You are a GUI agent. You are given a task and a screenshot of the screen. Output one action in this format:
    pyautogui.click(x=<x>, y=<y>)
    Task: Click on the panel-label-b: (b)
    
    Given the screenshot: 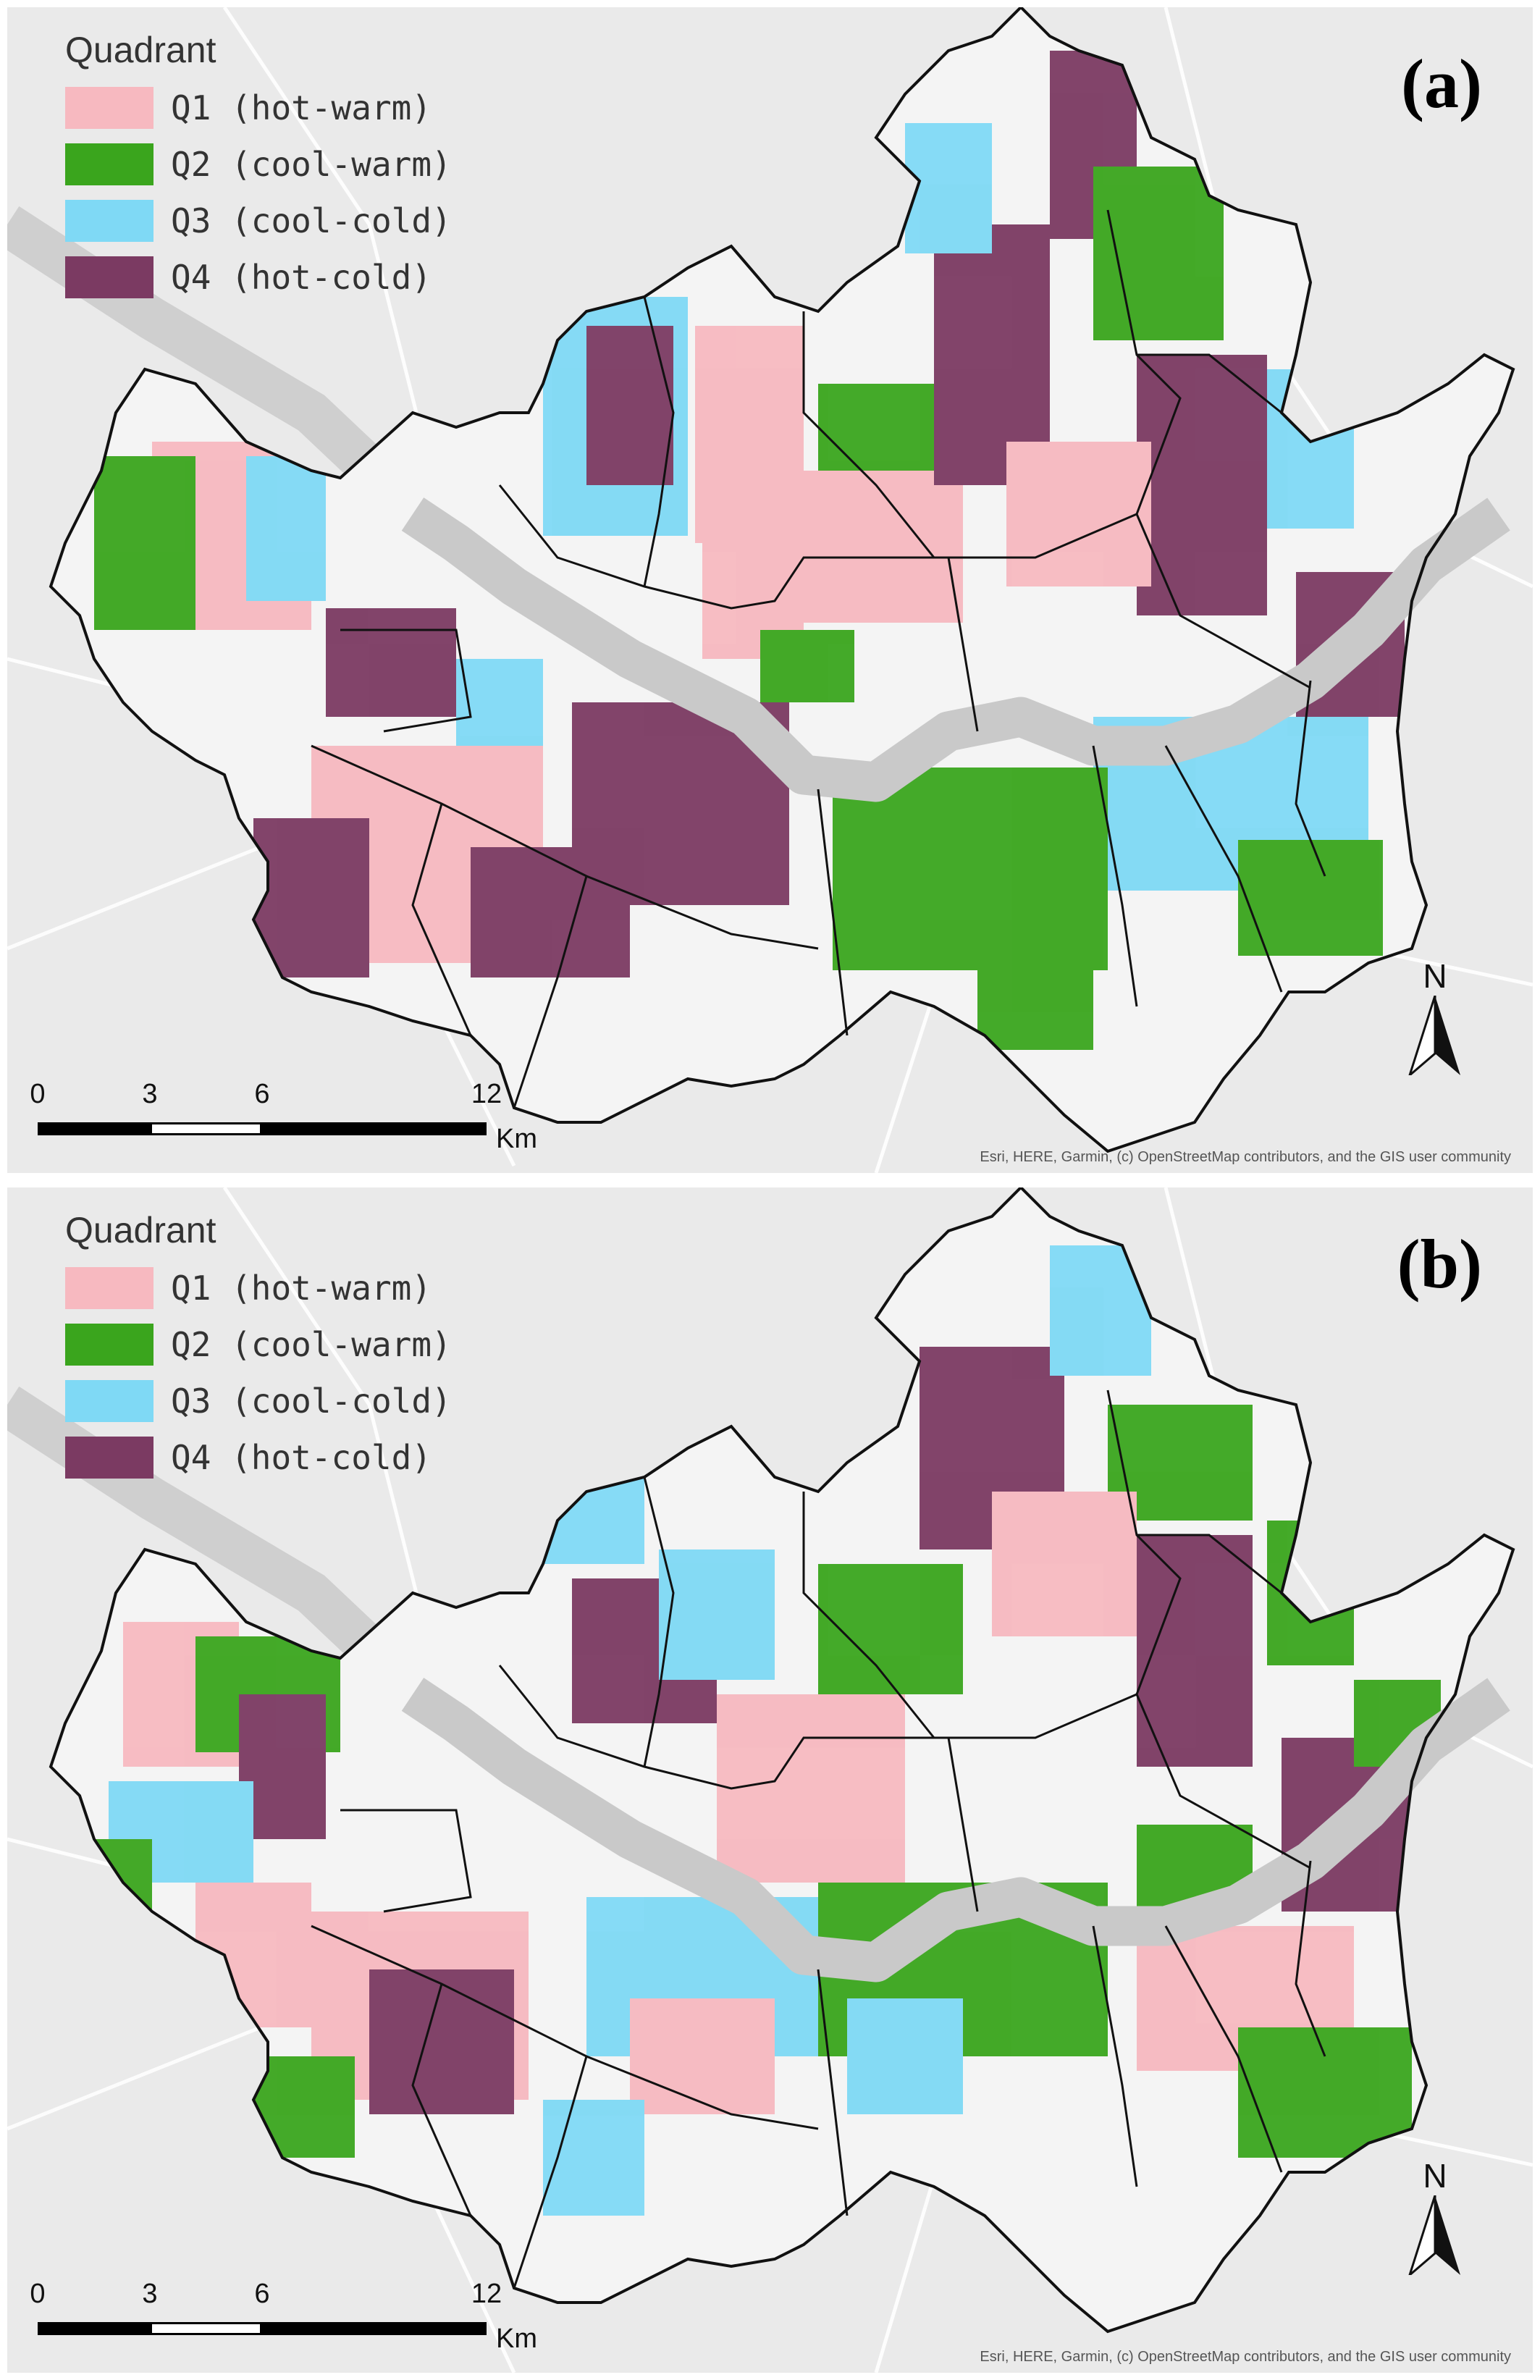 What is the action you would take?
    pyautogui.click(x=1439, y=1264)
    